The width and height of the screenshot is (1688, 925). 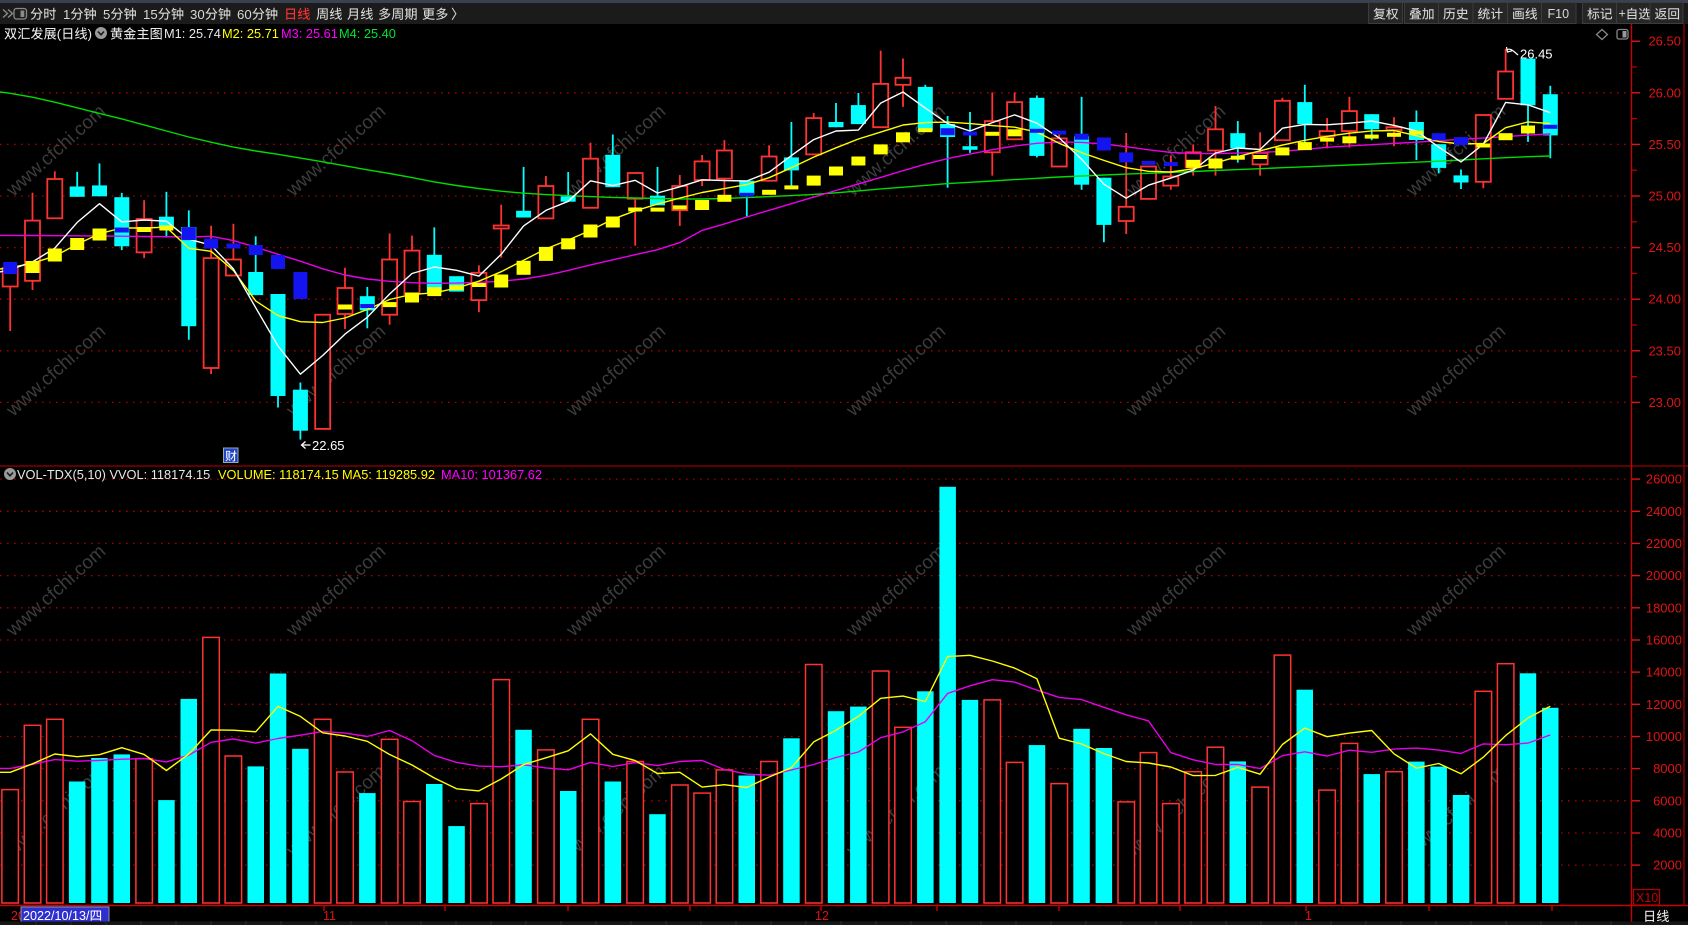 I want to click on svg-text: 26.50, so click(x=1664, y=41).